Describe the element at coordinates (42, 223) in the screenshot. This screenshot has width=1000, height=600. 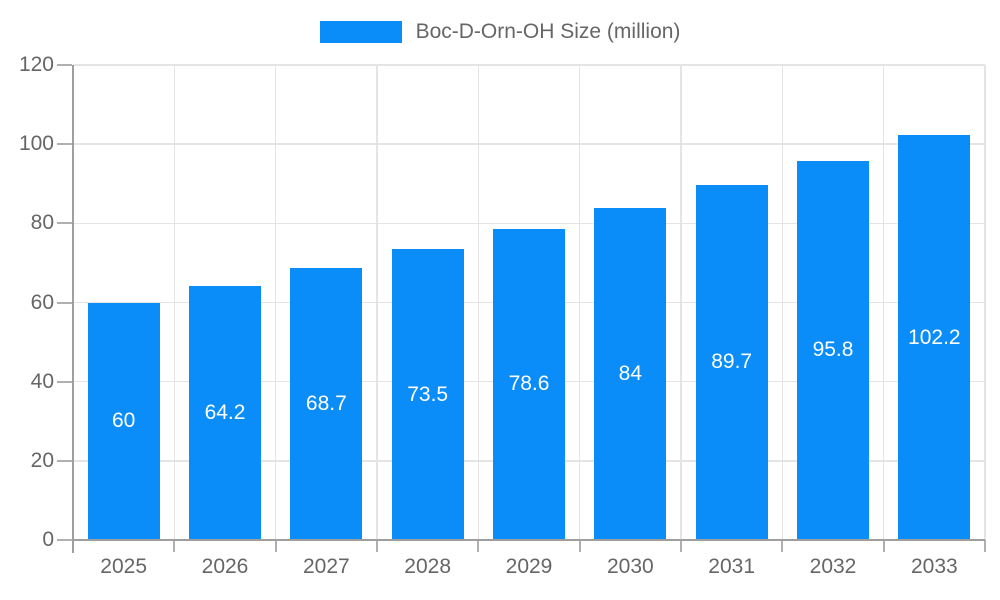
I see `y-tick-label: 80` at that location.